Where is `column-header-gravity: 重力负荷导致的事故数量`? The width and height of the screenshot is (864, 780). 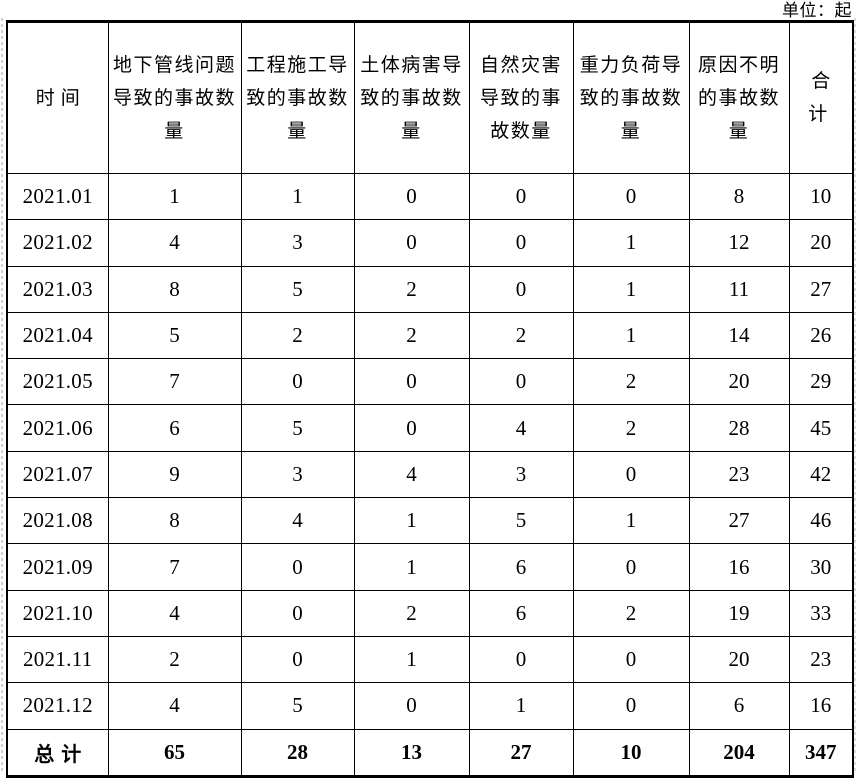 column-header-gravity: 重力负荷导致的事故数量 is located at coordinates (631, 97).